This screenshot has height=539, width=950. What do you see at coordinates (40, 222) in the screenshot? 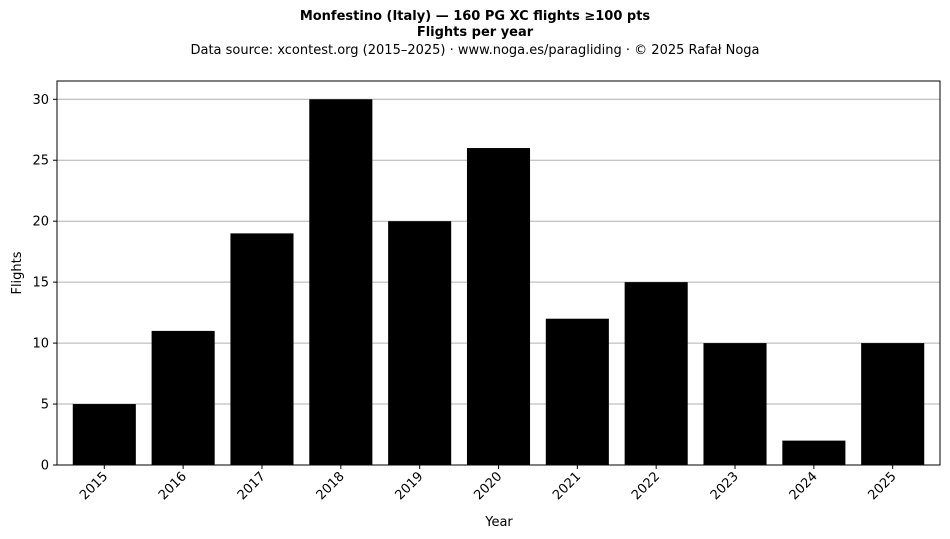
I see `y-tick-label: 20` at bounding box center [40, 222].